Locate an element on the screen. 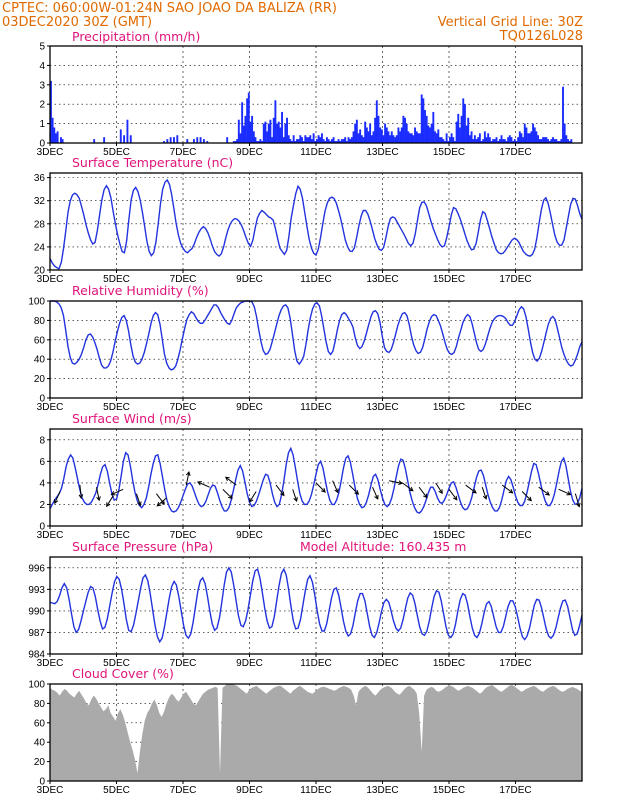 Image resolution: width=618 pixels, height=800 pixels. y-tick-label: 40 is located at coordinates (40, 743).